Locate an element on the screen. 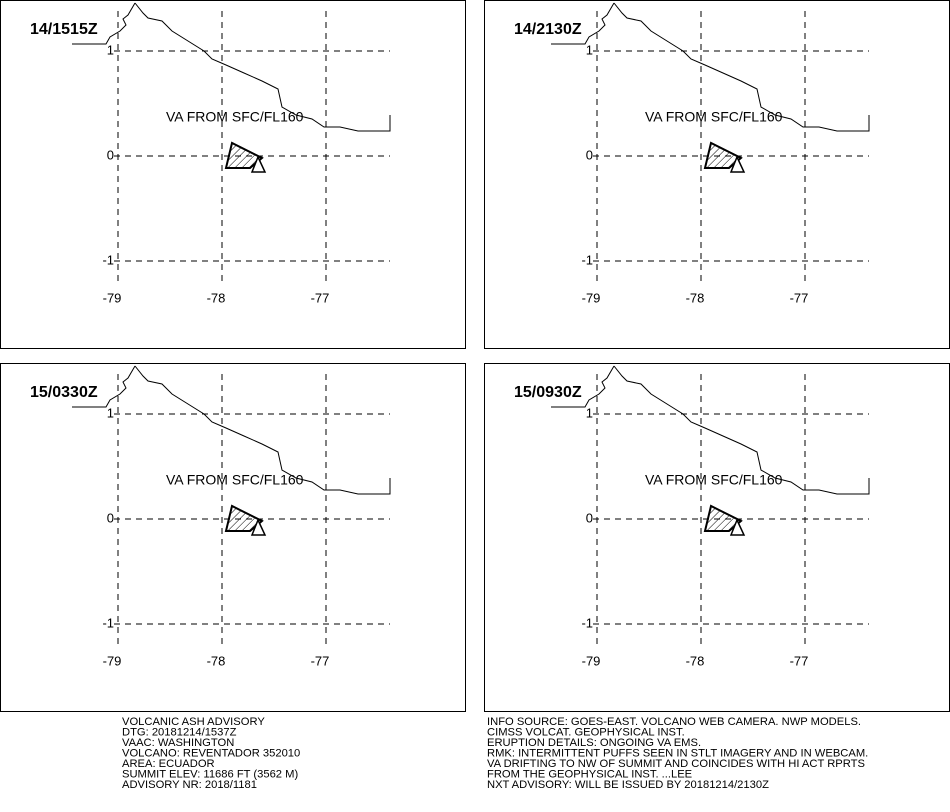  advisory-line: CIMSS VOLCAT. GEOPHYSICAL INST. is located at coordinates (586, 732).